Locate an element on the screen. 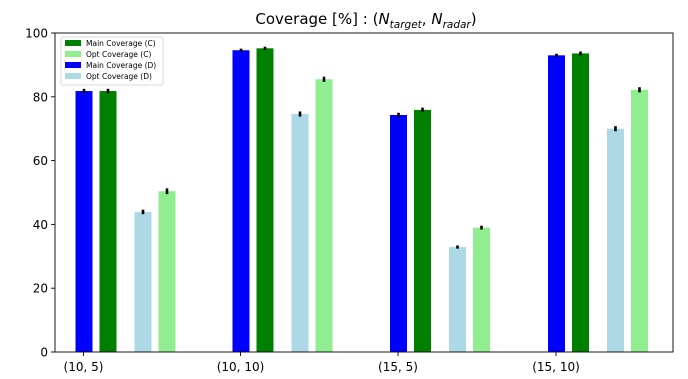 This screenshot has width=688, height=379. chart-title-part: radar is located at coordinates (457, 25).